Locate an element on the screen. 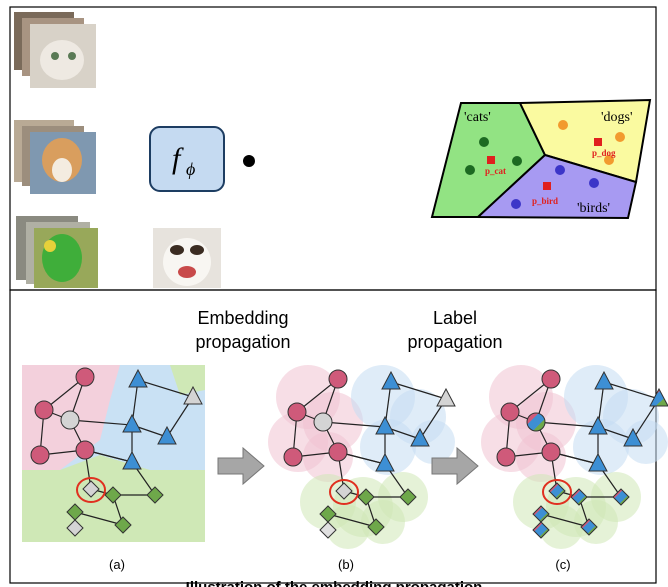  dog-points is located at coordinates (591, 142).